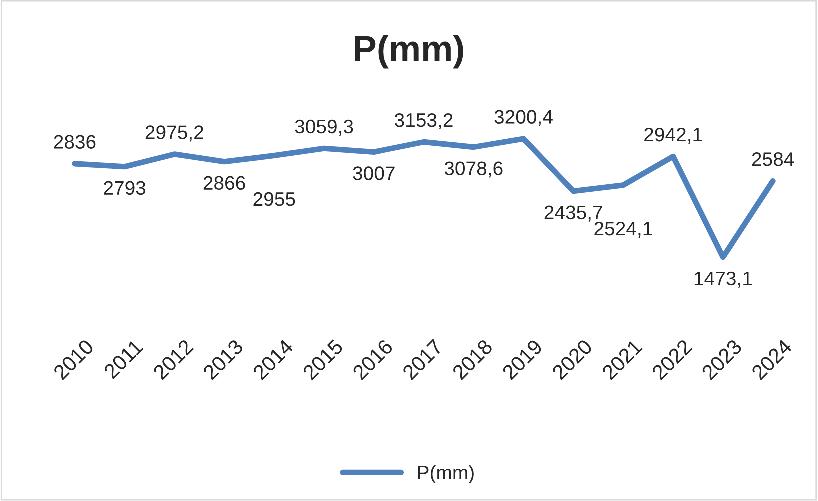 Image resolution: width=818 pixels, height=501 pixels. I want to click on data-label: 2836, so click(75, 142).